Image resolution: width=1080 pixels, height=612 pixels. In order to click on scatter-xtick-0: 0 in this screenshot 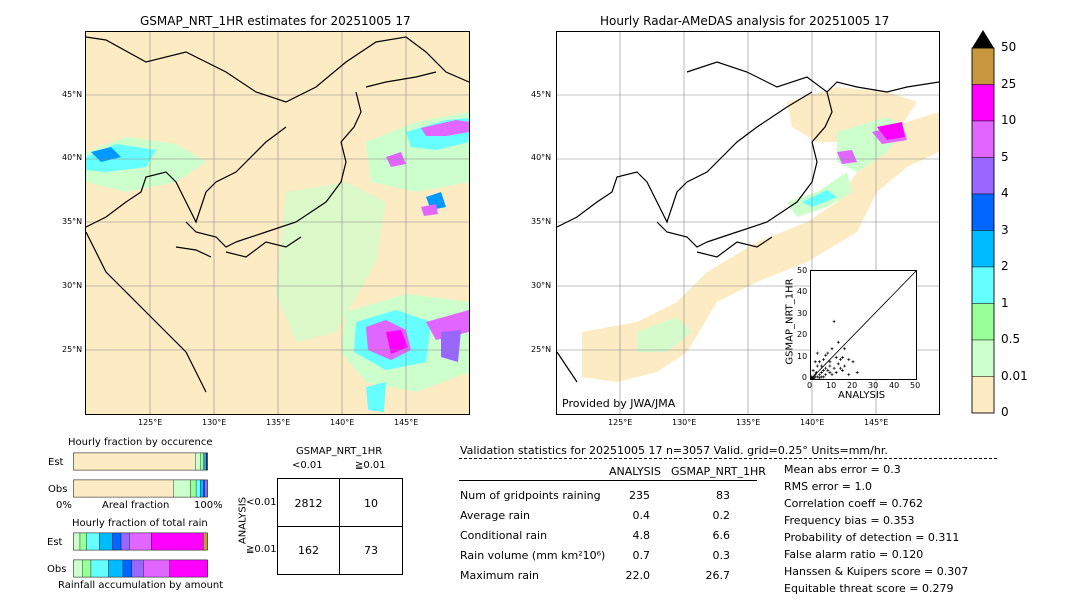, I will do `click(810, 385)`.